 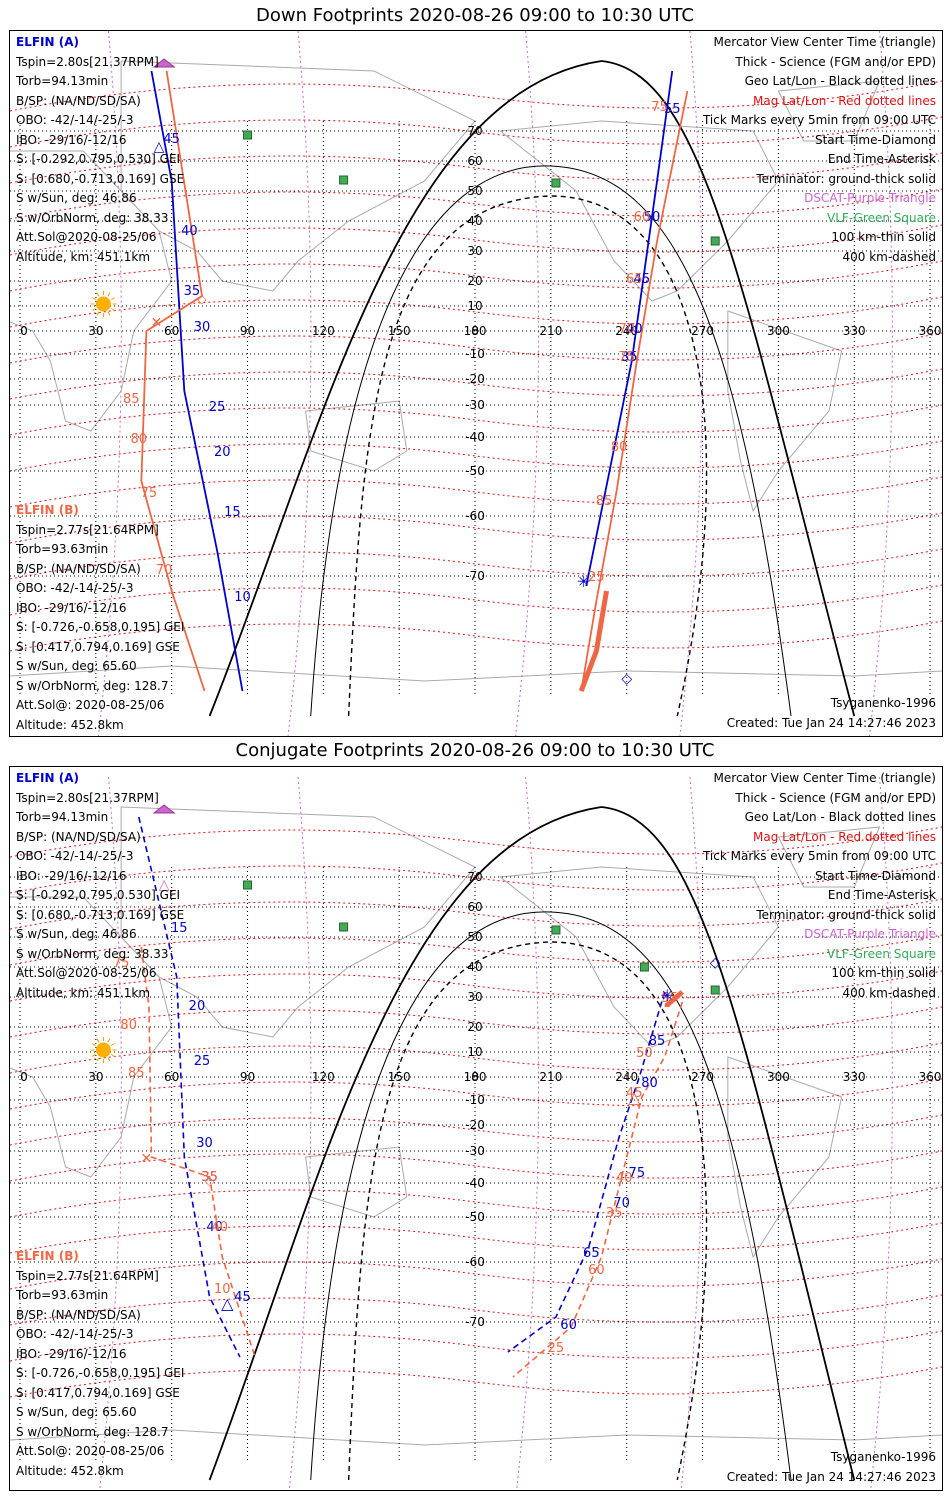 I want to click on legend-item: Mercator View Center Time (triangle), so click(x=824, y=42).